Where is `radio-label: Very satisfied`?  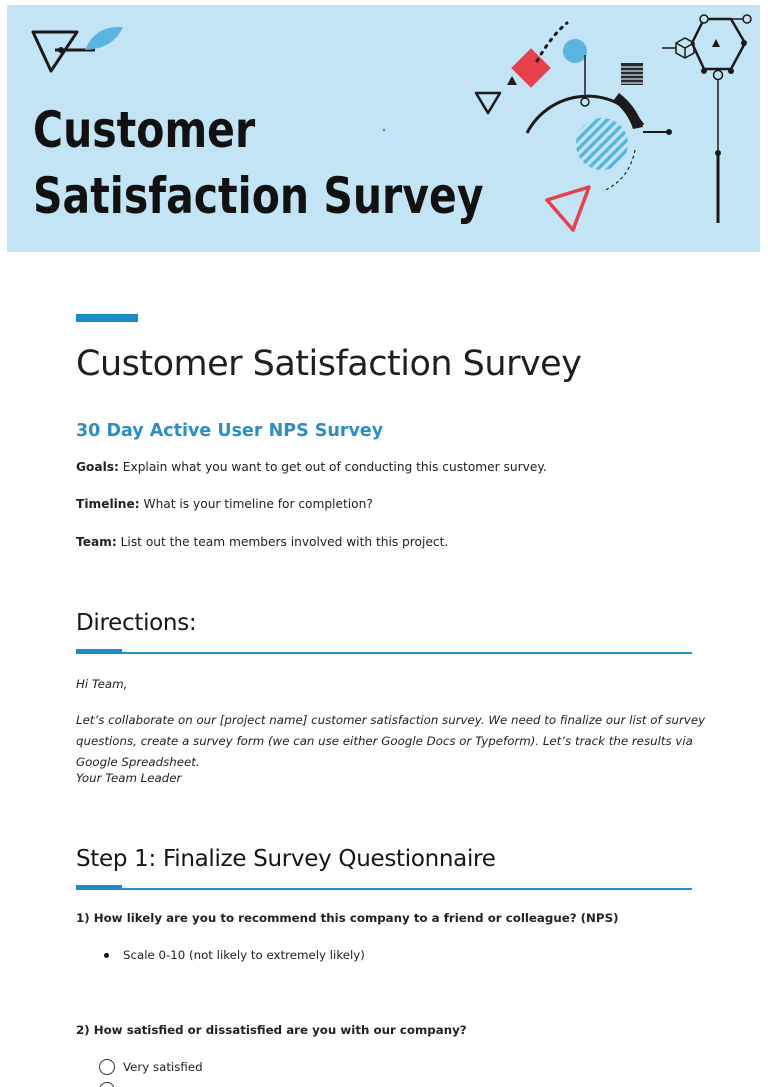 radio-label: Very satisfied is located at coordinates (163, 1067).